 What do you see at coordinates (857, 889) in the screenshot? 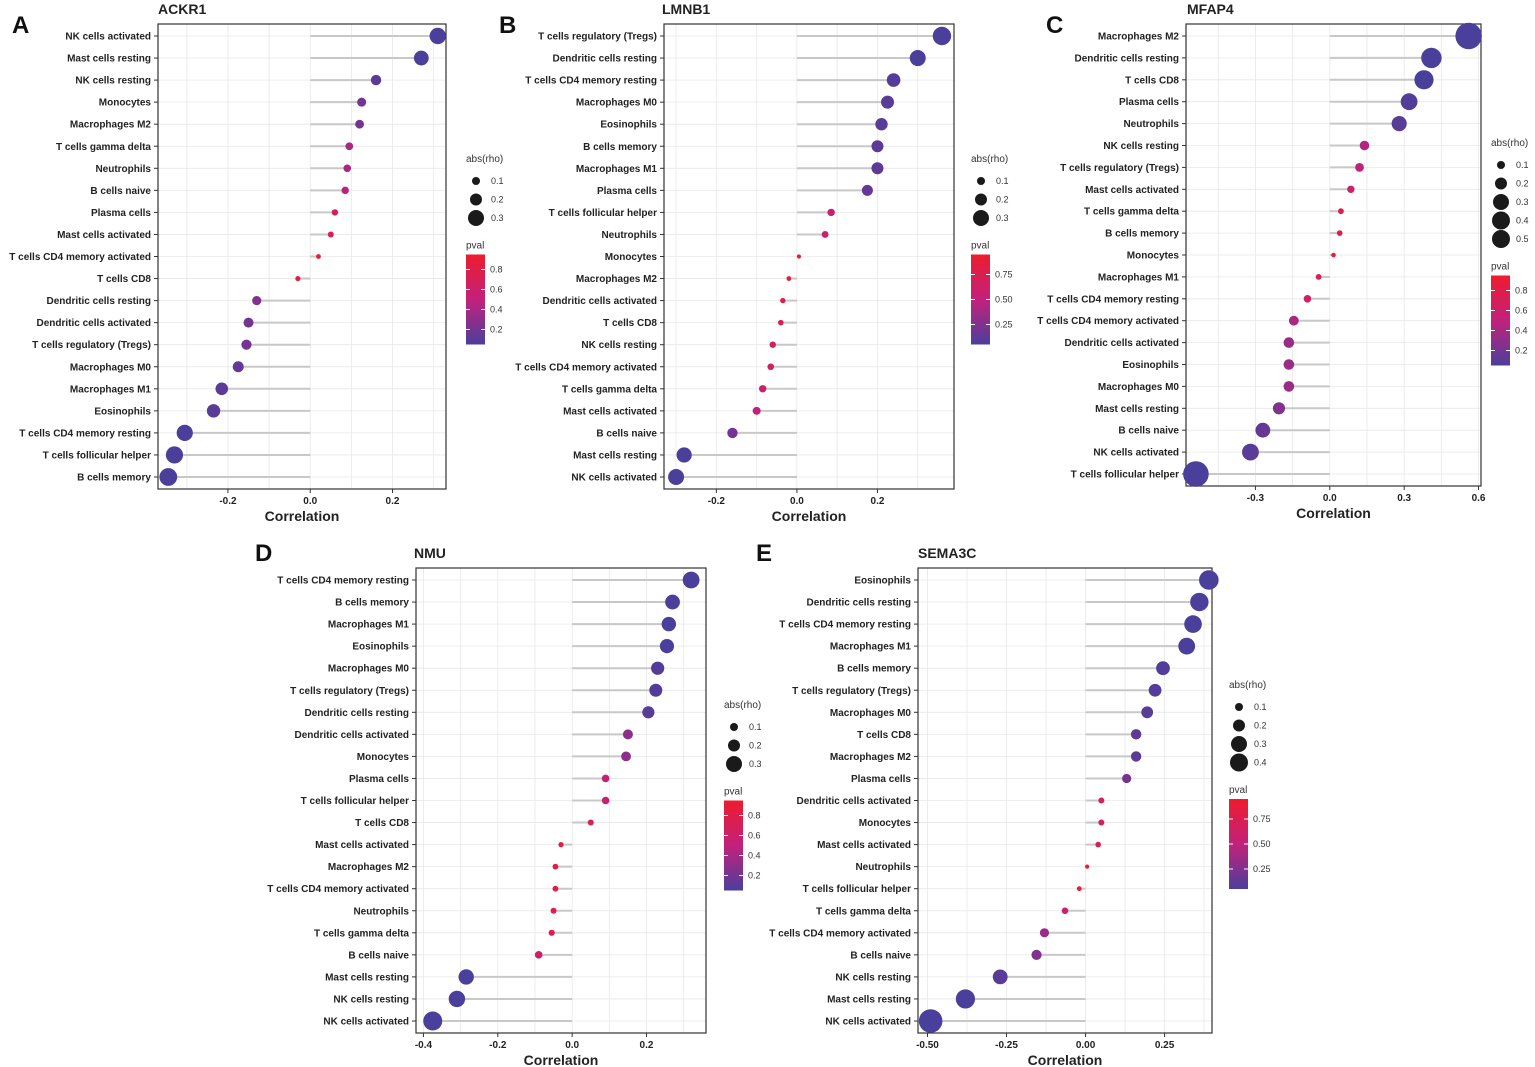
I see `y-tick-label: T cells follicular helper` at bounding box center [857, 889].